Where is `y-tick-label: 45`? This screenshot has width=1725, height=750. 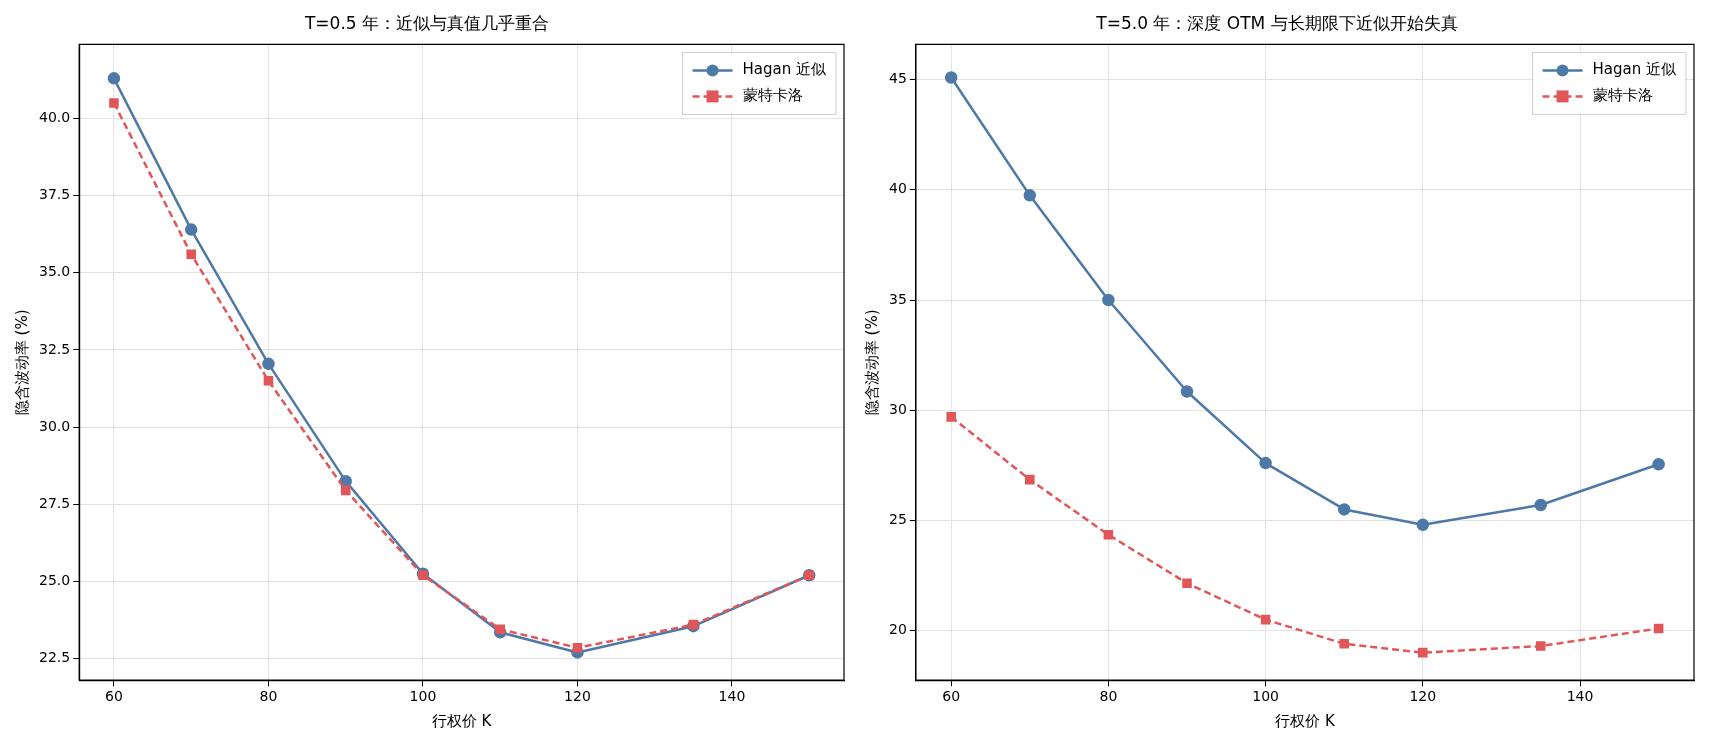
y-tick-label: 45 is located at coordinates (897, 78).